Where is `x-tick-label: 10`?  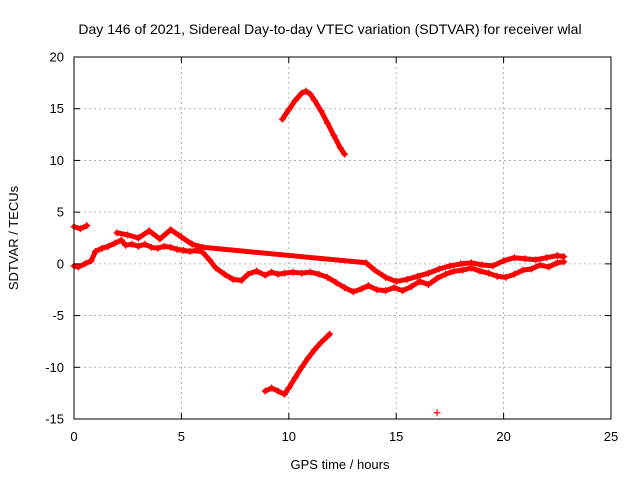 x-tick-label: 10 is located at coordinates (289, 436).